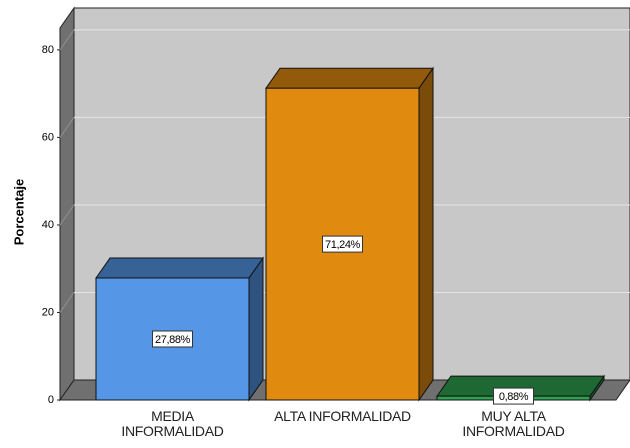 The height and width of the screenshot is (448, 630). Describe the element at coordinates (18, 212) in the screenshot. I see `y-axis-label: Porcentaje` at that location.